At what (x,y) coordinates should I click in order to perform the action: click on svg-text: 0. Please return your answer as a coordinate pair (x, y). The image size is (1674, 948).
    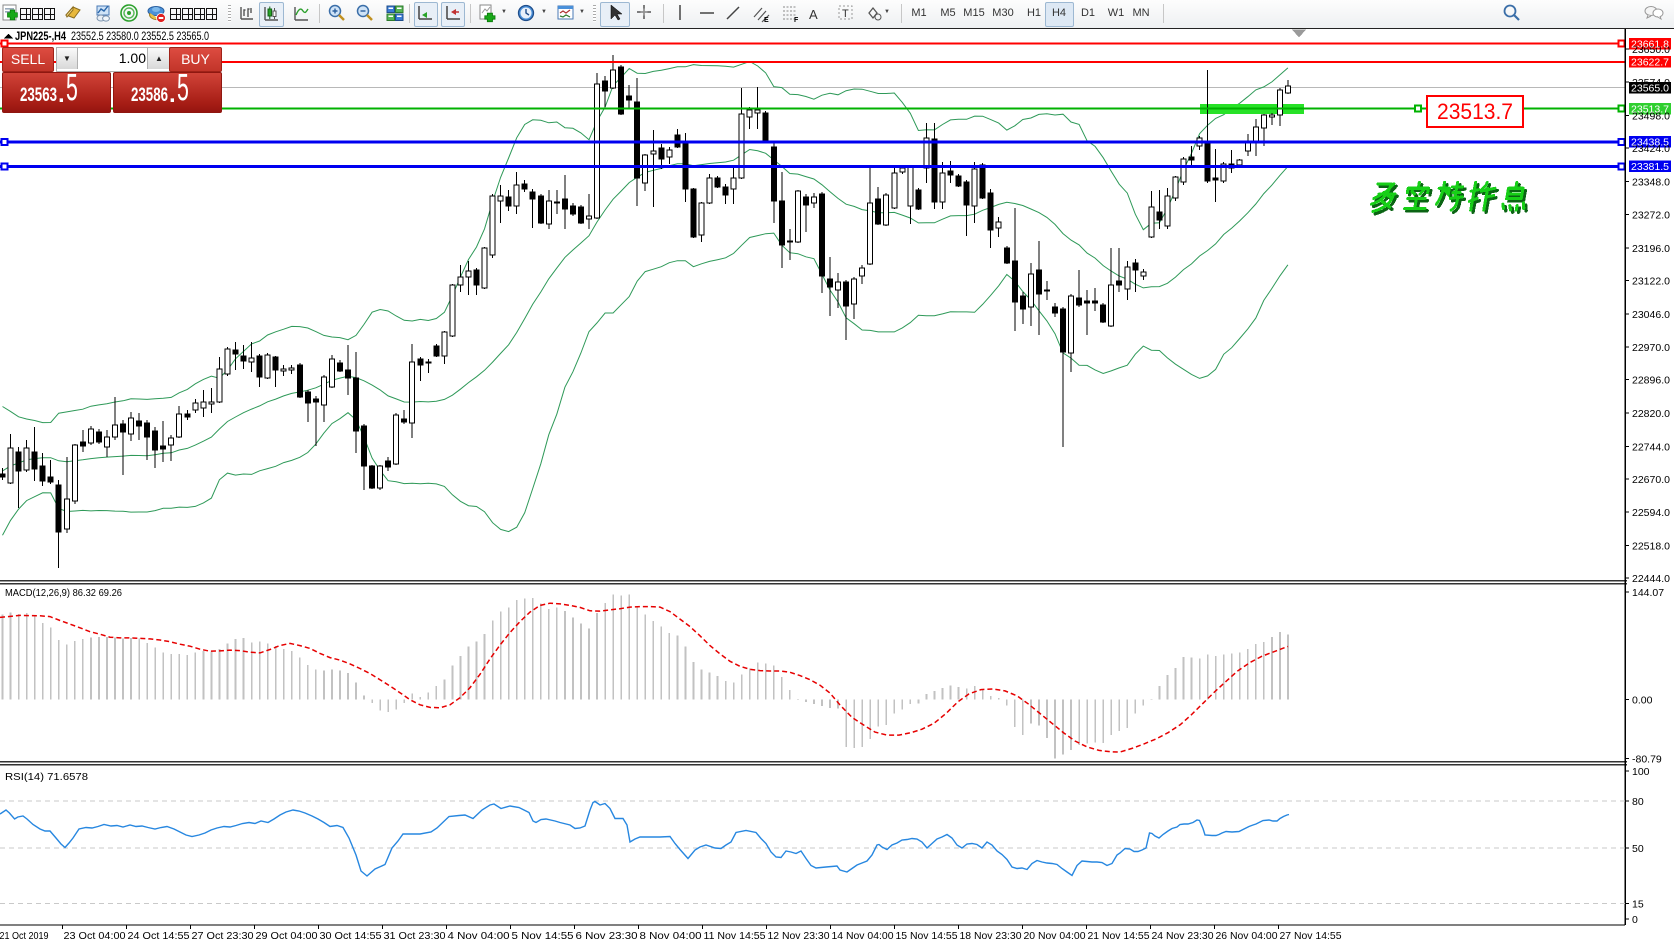
    Looking at the image, I should click on (1635, 920).